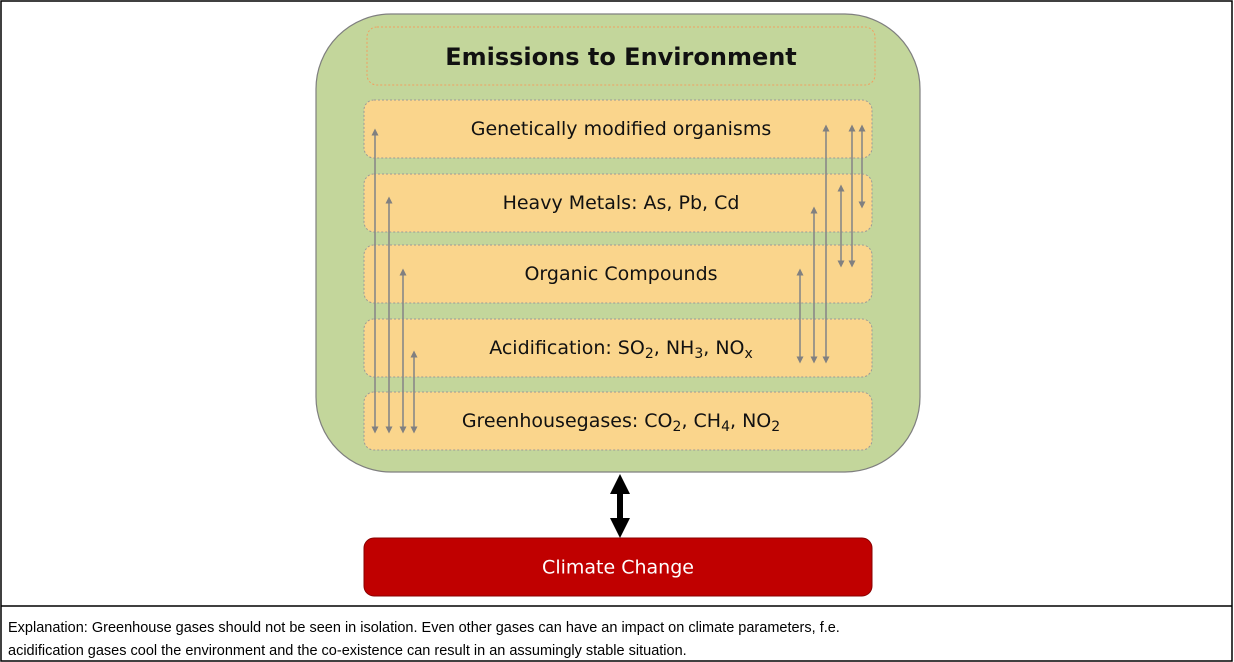 The image size is (1234, 662). I want to click on label-part: , CH, so click(701, 421).